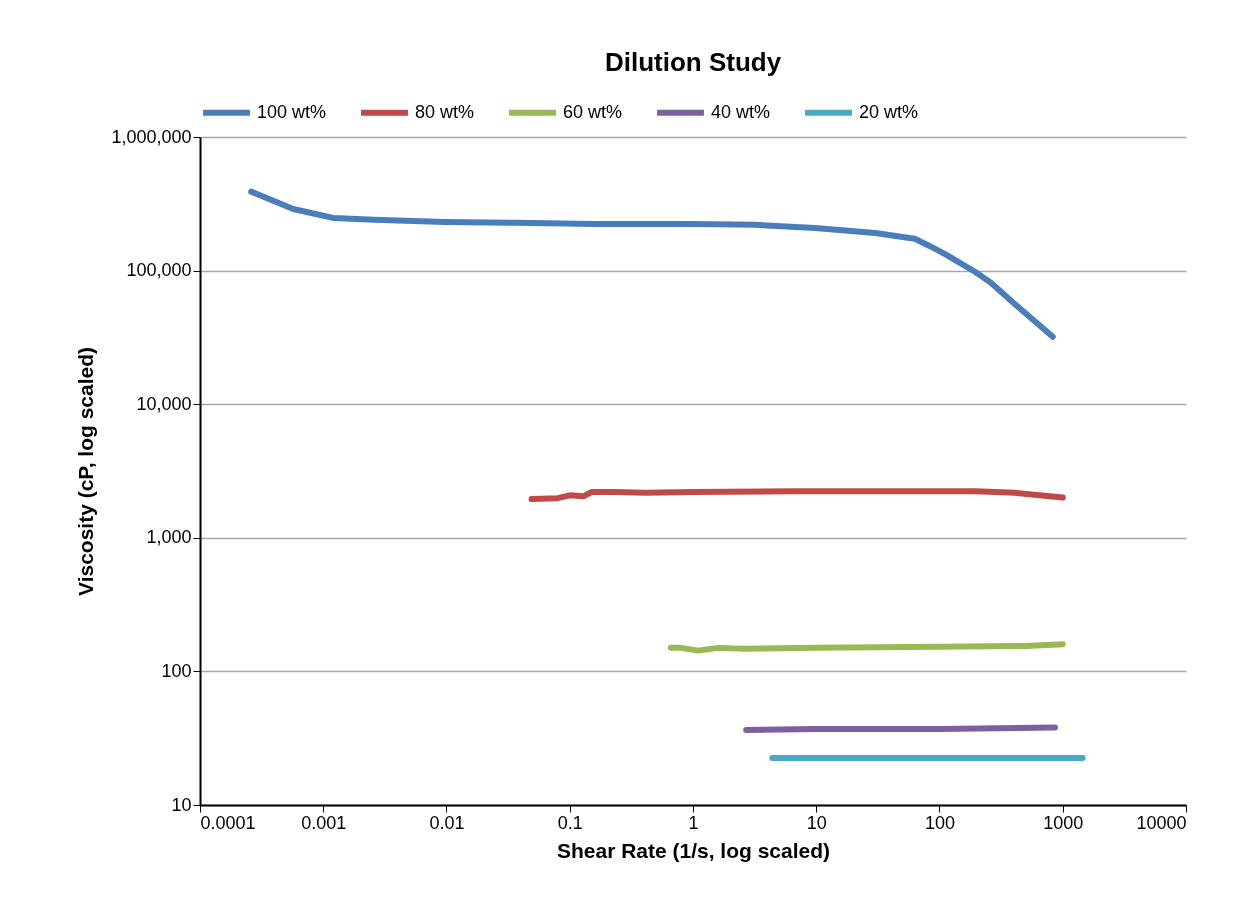 The image size is (1248, 916). I want to click on legend-label: 100 wt%, so click(292, 111).